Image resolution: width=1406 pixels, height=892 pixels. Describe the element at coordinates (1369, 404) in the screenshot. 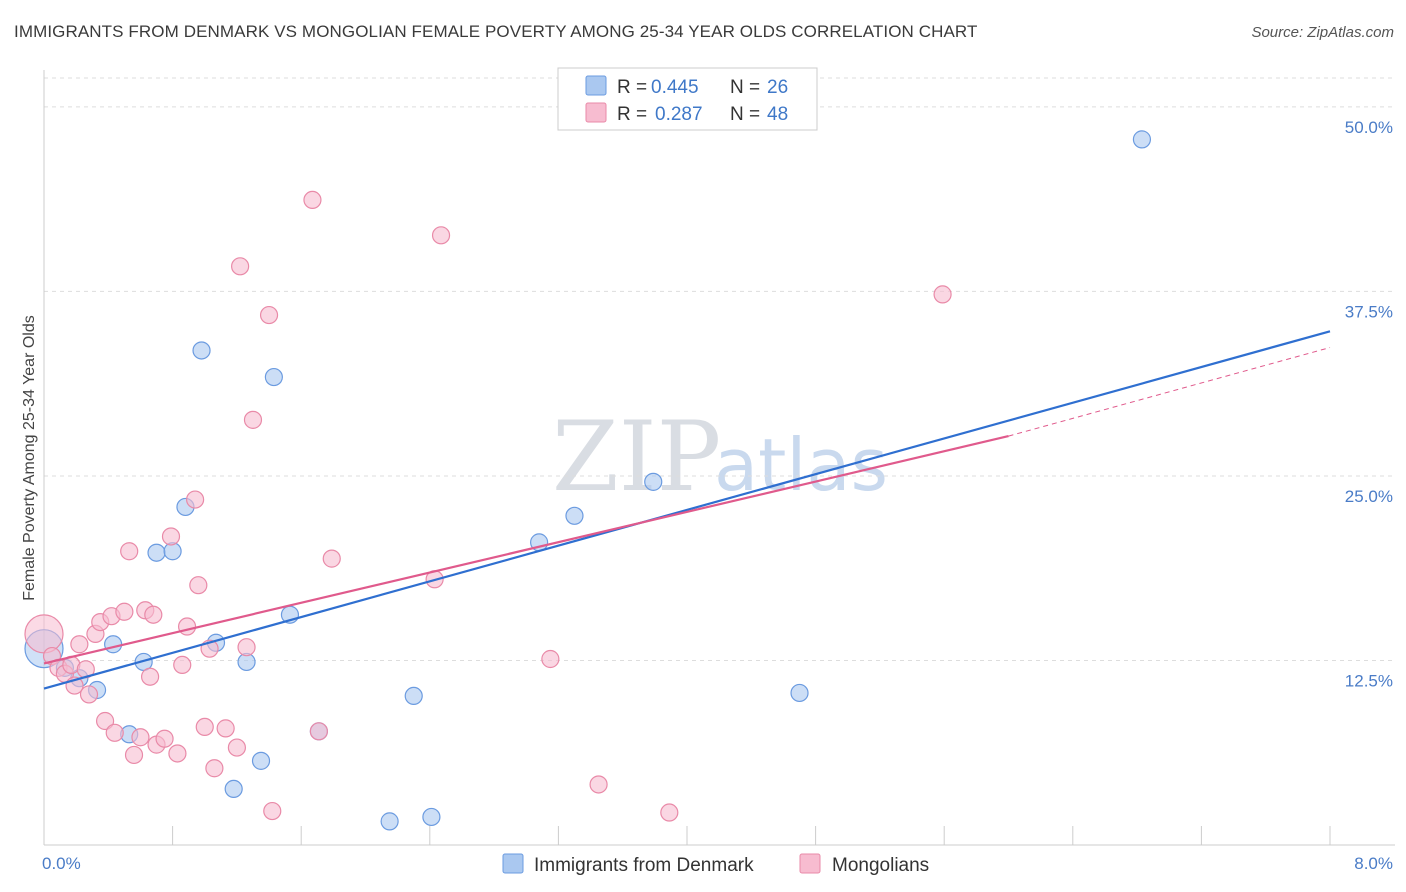

I see `y-ticks: 12.5% 25.0% 37.5% 50.0%` at that location.